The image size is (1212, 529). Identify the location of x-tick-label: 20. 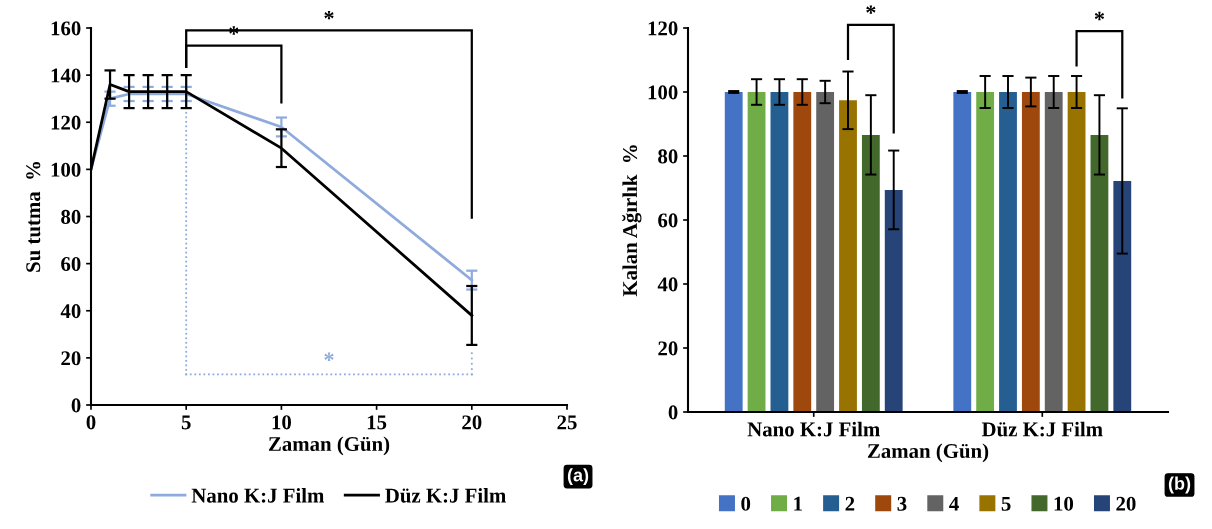
(472, 422).